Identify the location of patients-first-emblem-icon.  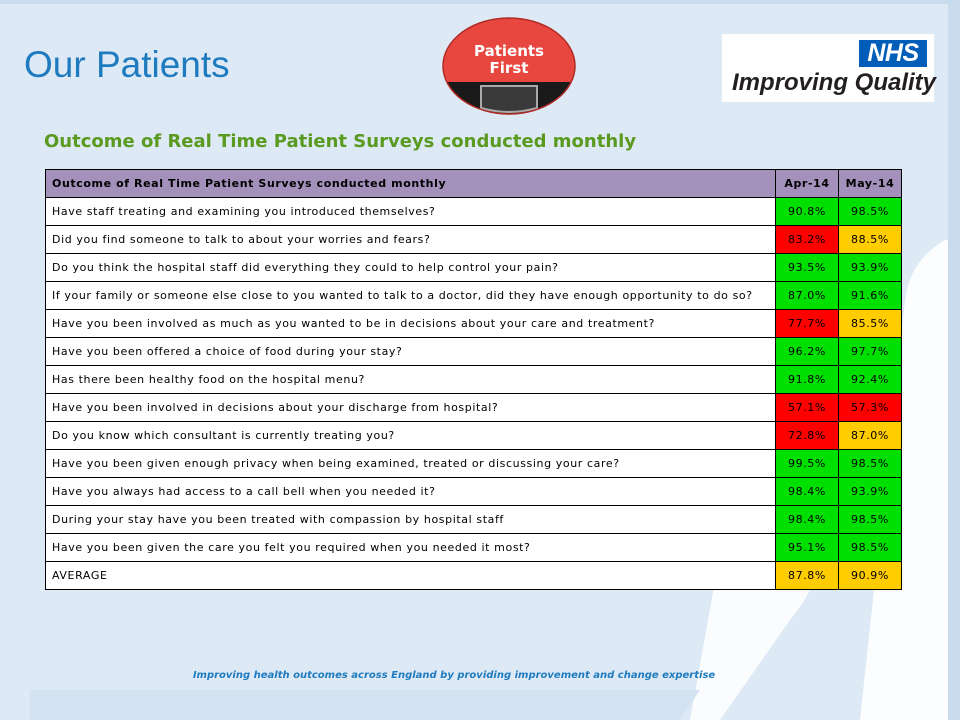
(509, 66).